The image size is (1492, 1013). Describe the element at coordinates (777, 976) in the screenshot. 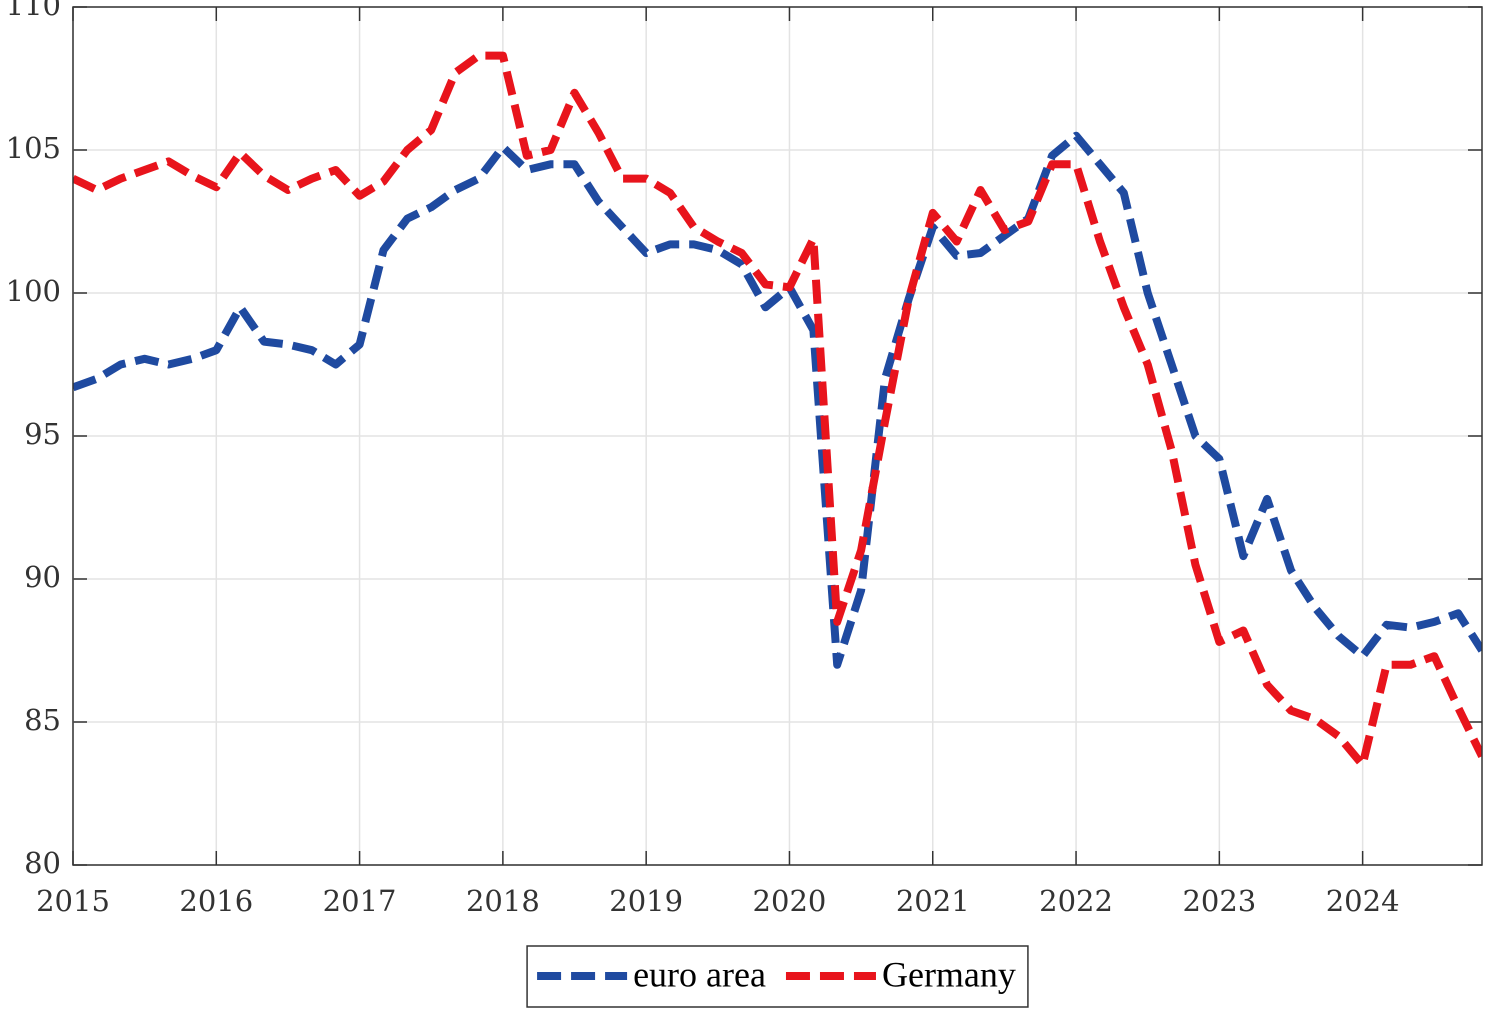

I see `legend: euro area Germany` at that location.